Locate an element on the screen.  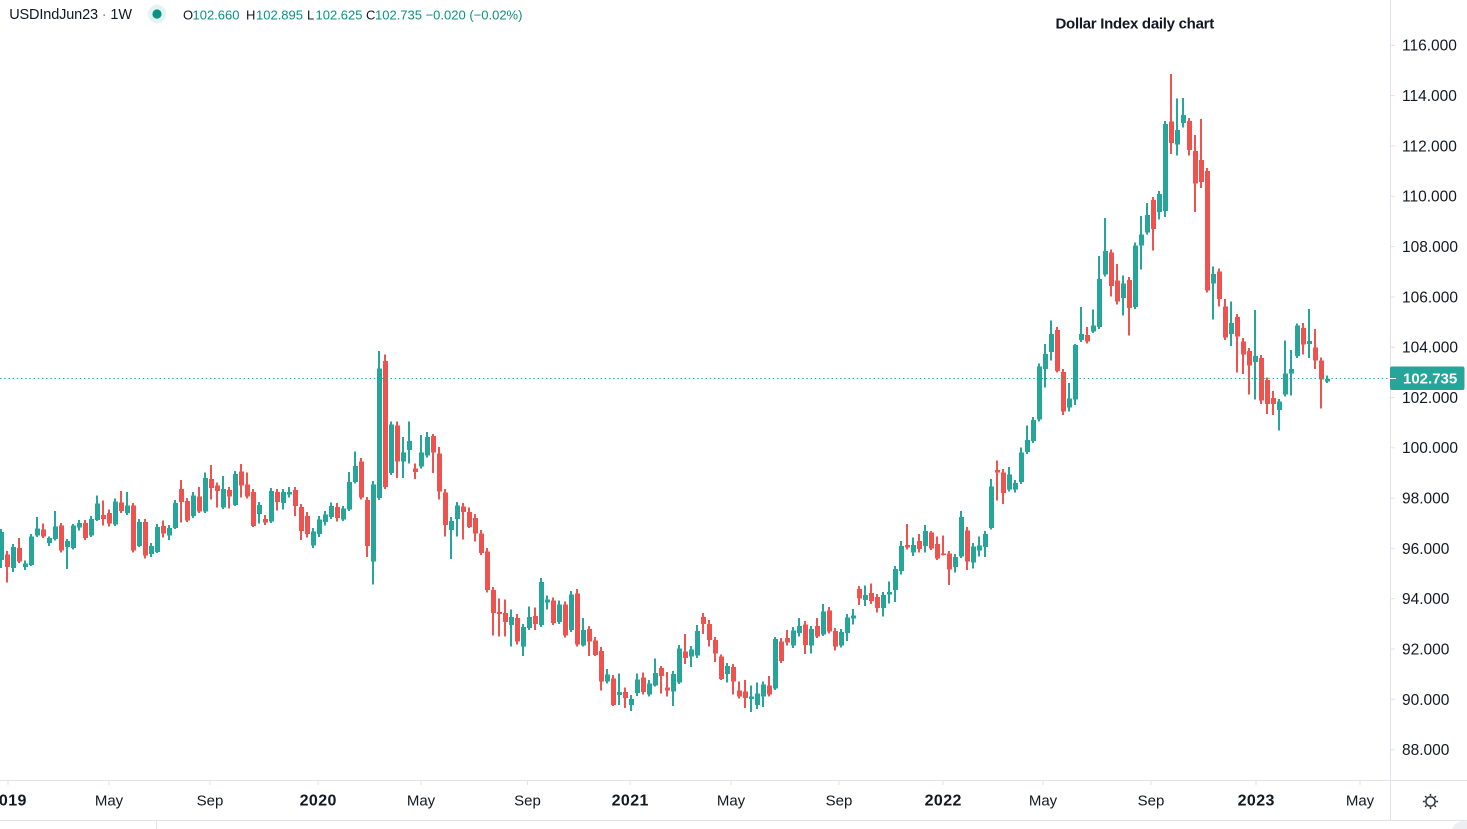
svg-text: 112.000 is located at coordinates (1429, 146).